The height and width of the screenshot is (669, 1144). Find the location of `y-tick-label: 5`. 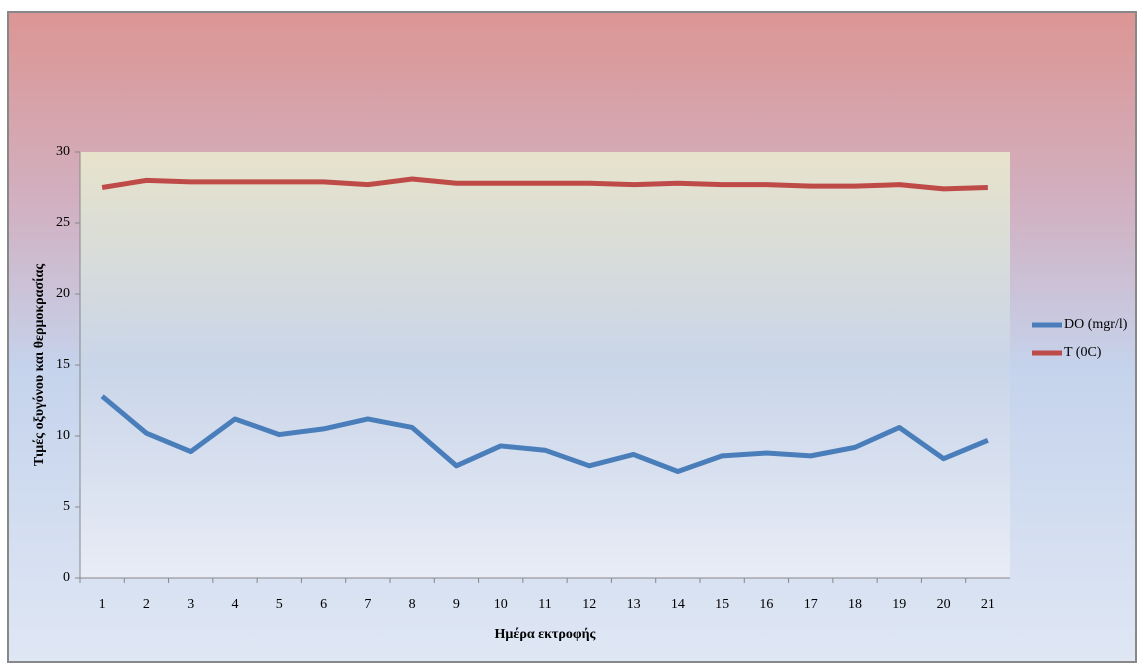

y-tick-label: 5 is located at coordinates (66, 506).